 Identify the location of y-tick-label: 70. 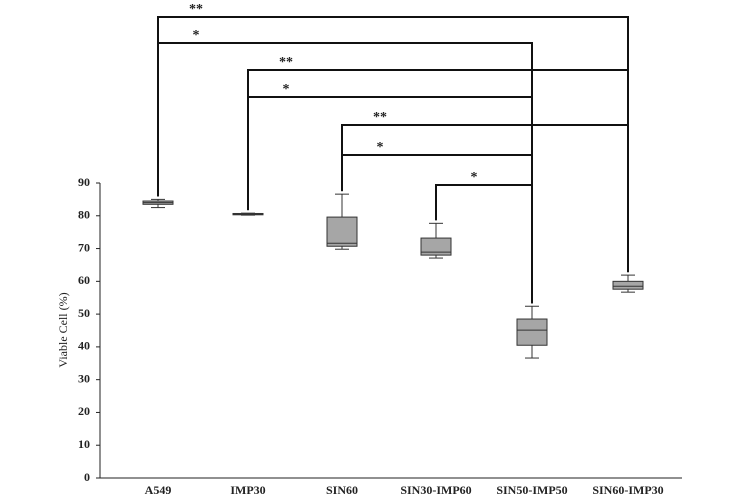
(84, 247).